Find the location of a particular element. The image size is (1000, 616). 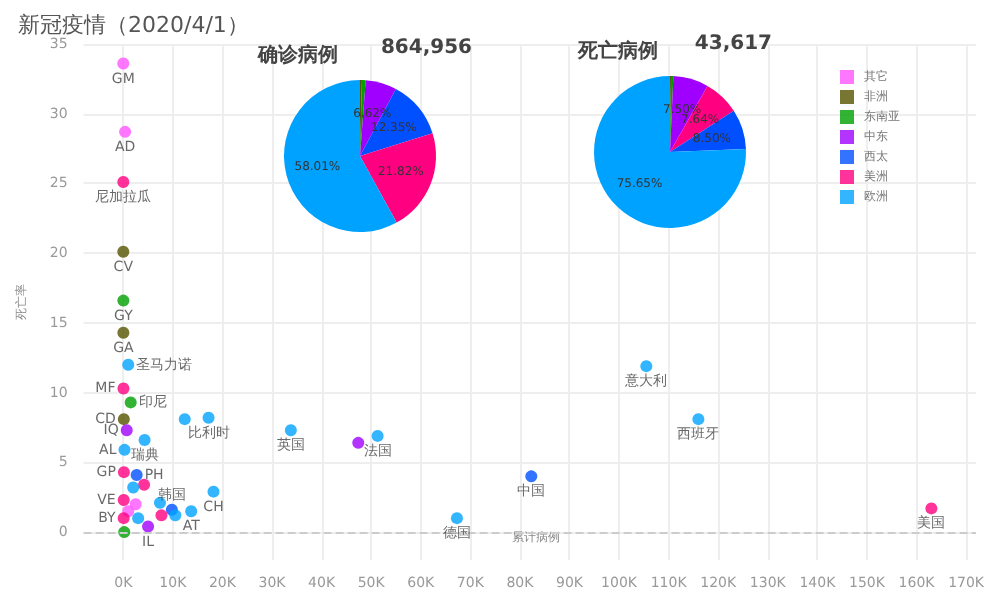

annotation: 864,956 is located at coordinates (426, 48).